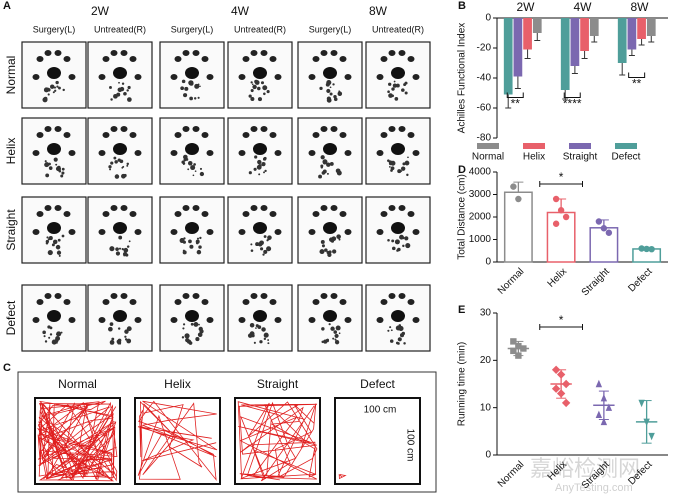 This screenshot has height=495, width=680. Describe the element at coordinates (54, 75) in the screenshot. I see `footprint-tile` at that location.